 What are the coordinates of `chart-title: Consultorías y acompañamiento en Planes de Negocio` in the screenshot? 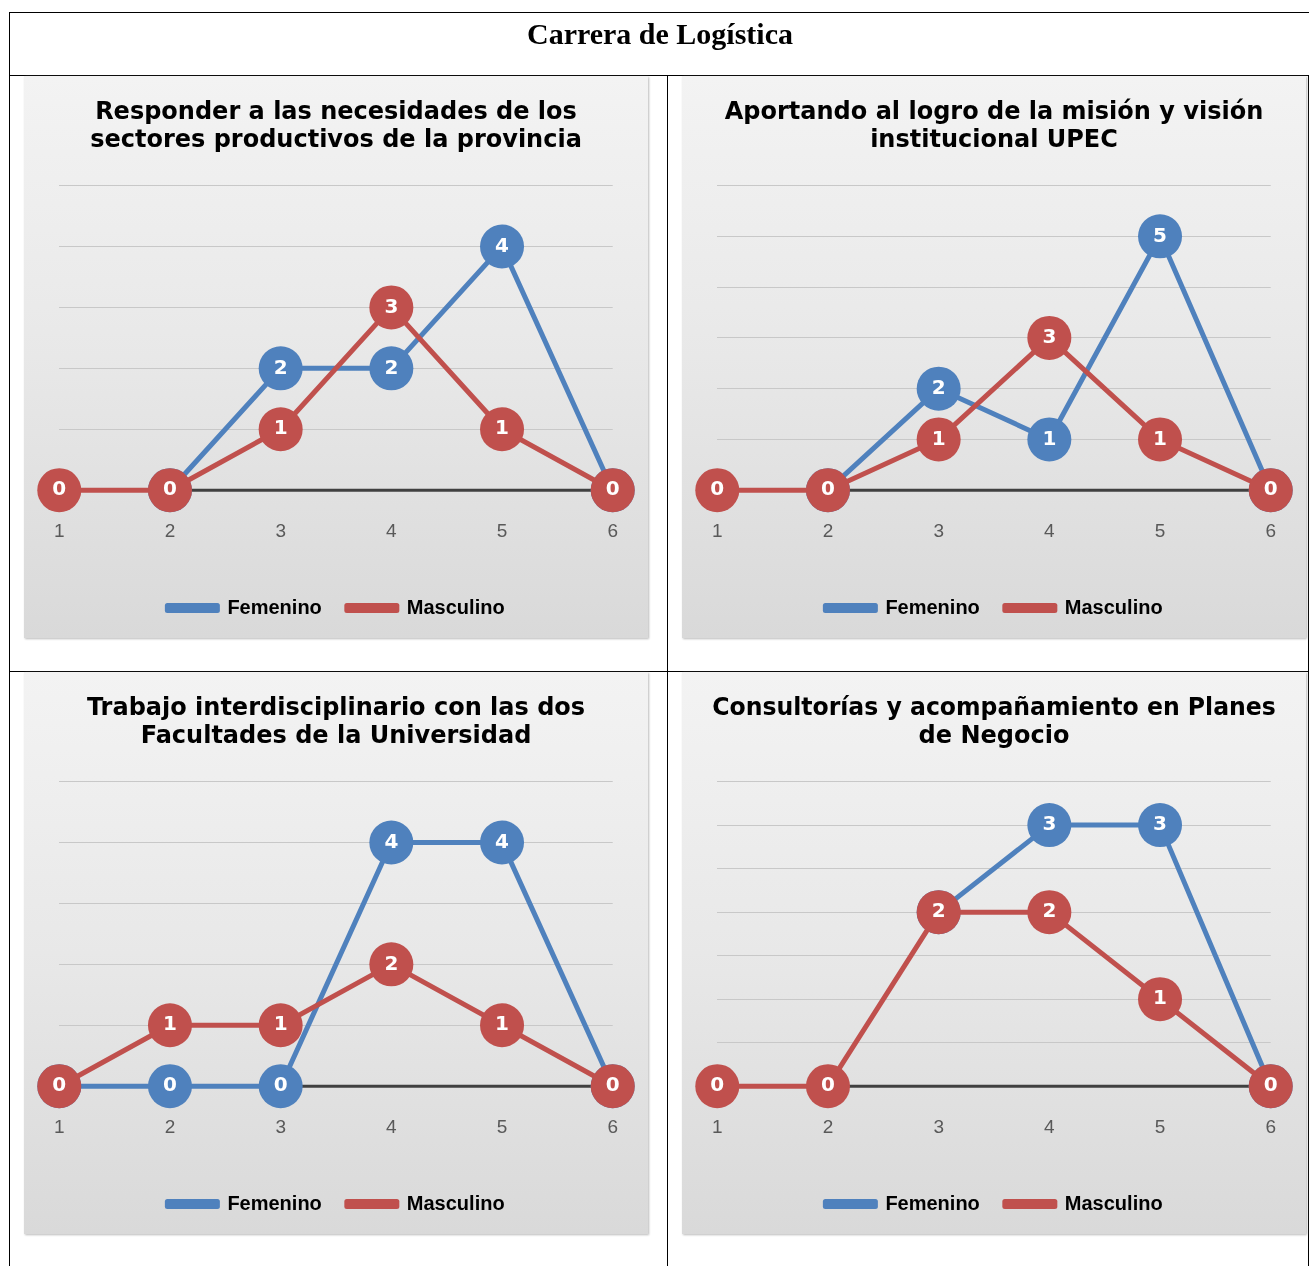 It's located at (994, 721).